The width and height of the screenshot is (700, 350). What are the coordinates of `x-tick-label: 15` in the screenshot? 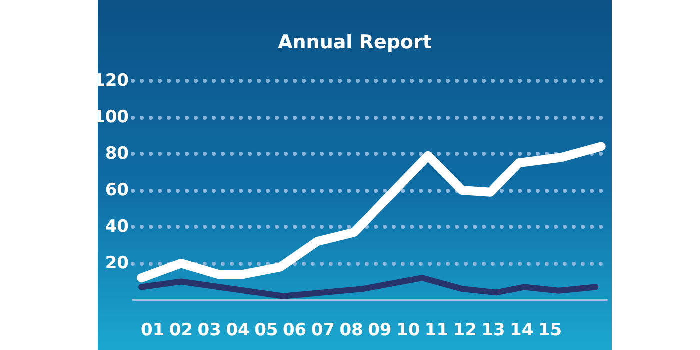 It's located at (550, 330).